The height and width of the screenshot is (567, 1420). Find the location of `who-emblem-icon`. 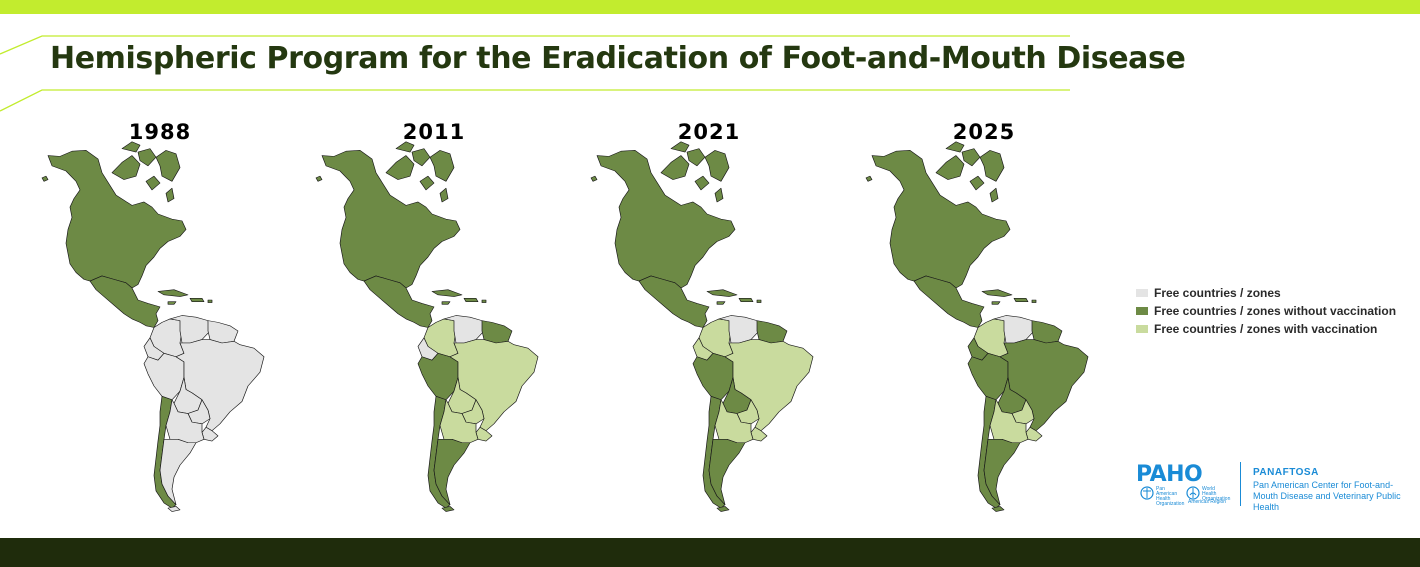

who-emblem-icon is located at coordinates (1193, 493).